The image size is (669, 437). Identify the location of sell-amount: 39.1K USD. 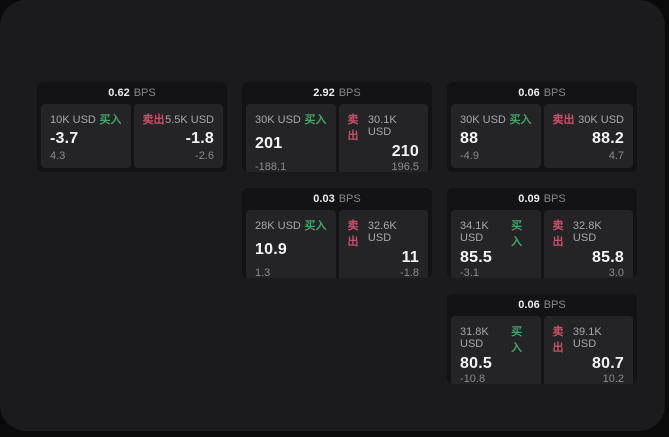
(587, 338).